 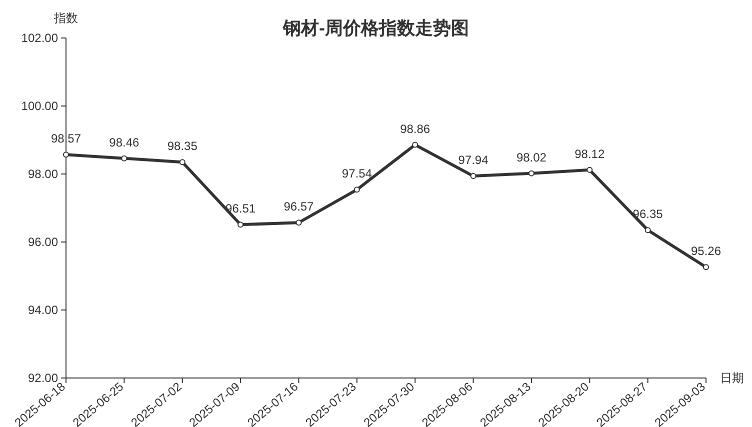 What do you see at coordinates (43, 310) in the screenshot?
I see `y-tick-label: 94.00` at bounding box center [43, 310].